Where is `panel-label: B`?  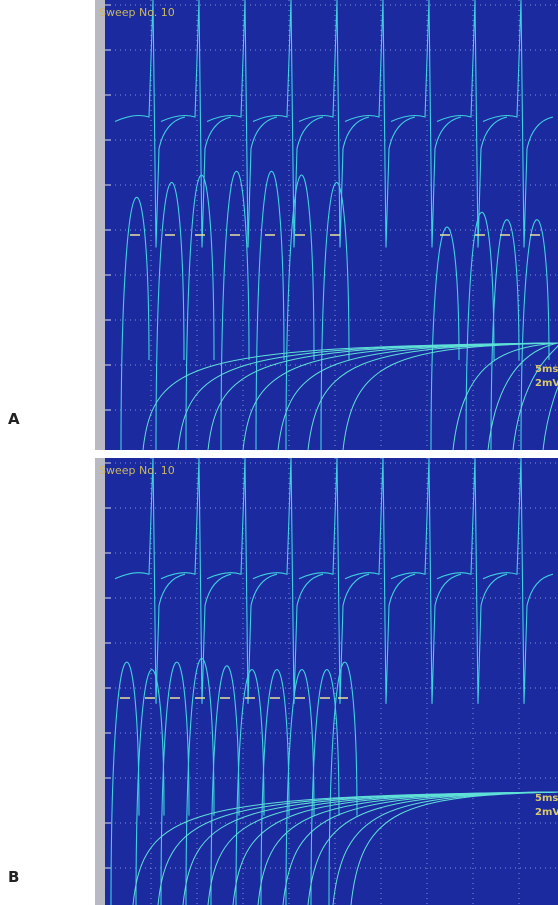
panel-label: B is located at coordinates (14, 877).